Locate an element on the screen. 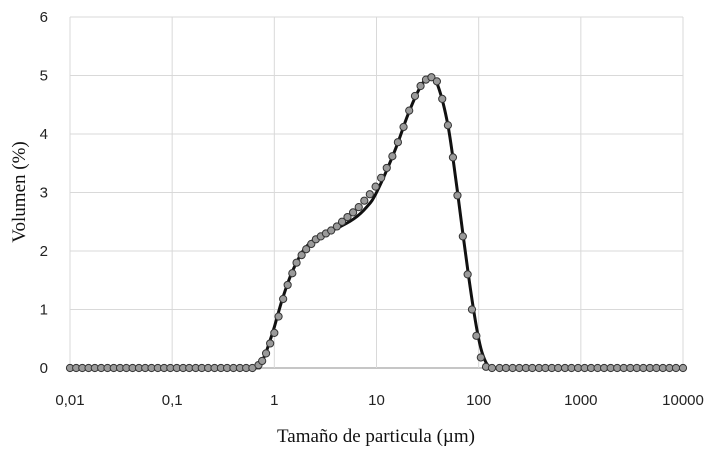 The height and width of the screenshot is (449, 713). y-tick-label: 0 is located at coordinates (44, 368).